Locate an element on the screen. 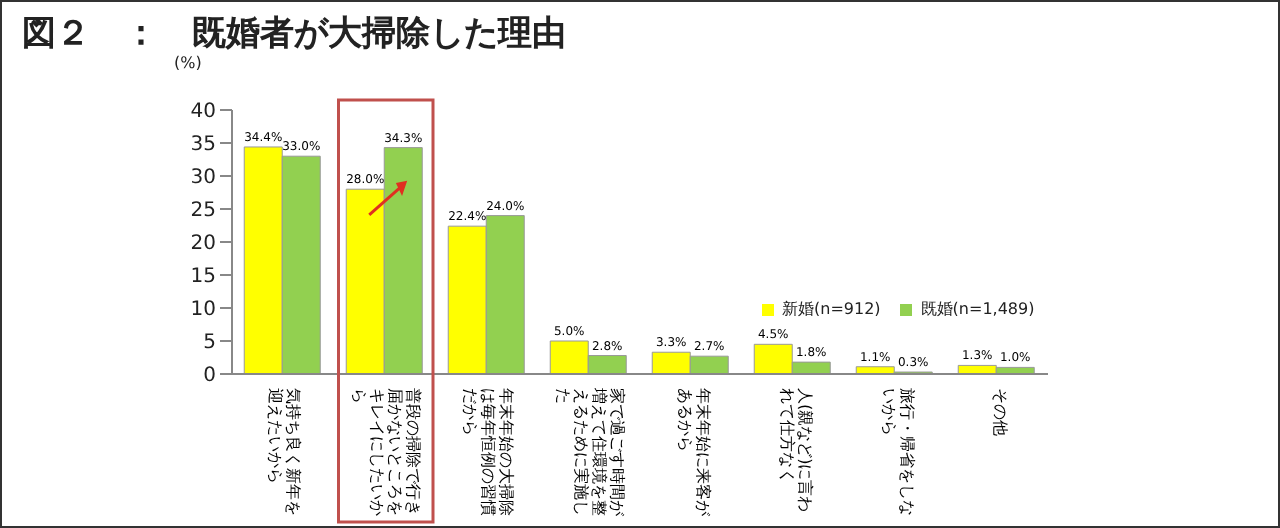  x-tick-label: 年末年始に来客があるから is located at coordinates (693, 454).